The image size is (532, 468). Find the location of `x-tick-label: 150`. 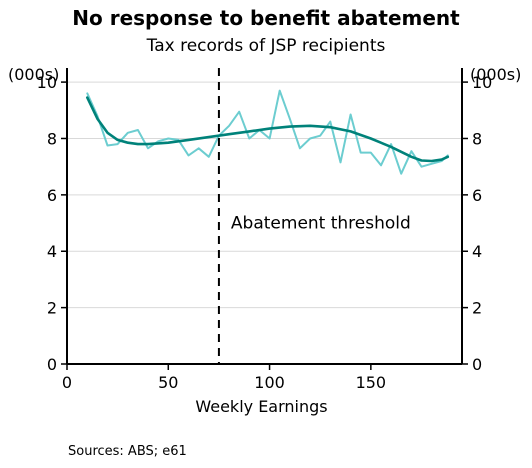

x-tick-label: 150 is located at coordinates (371, 382).